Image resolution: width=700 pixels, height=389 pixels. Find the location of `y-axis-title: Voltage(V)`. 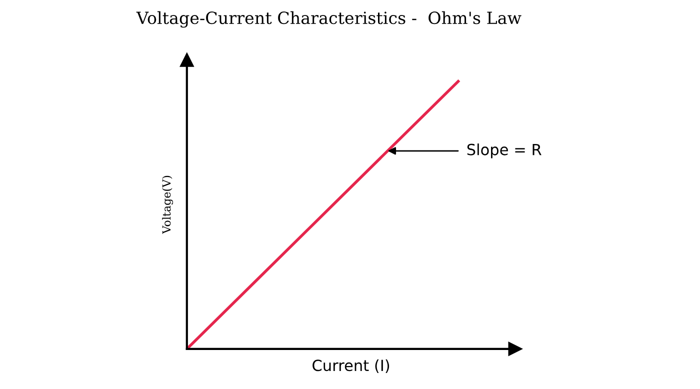

y-axis-title: Voltage(V) is located at coordinates (168, 205).